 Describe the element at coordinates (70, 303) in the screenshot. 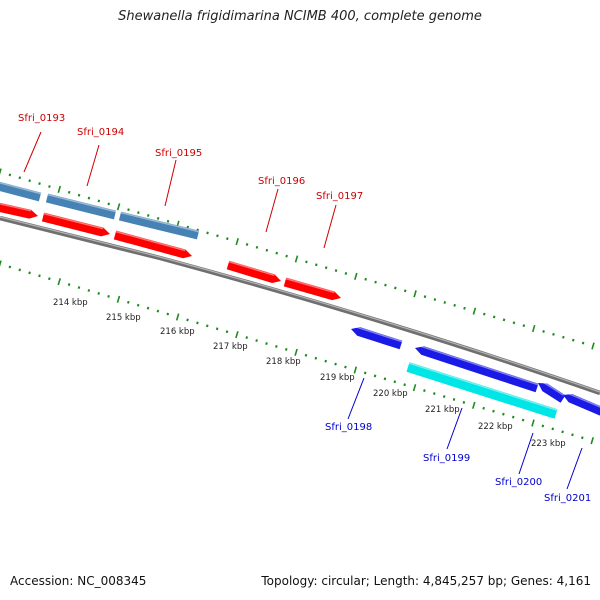

I see `scale-label-214-kbp: 214 kbp` at that location.